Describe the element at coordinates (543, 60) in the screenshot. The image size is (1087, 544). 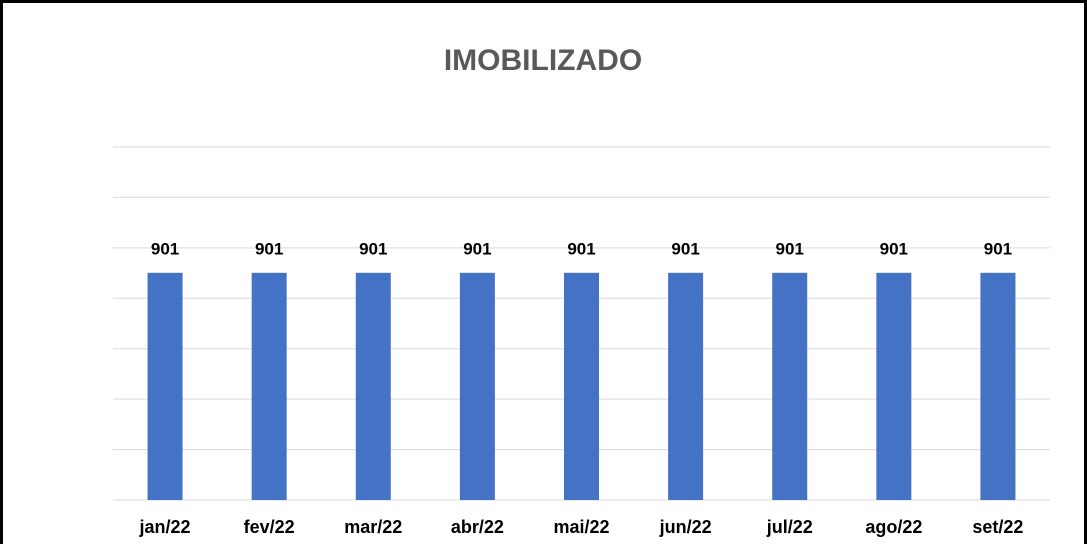
I see `chart-title: IMOBILIZADO` at that location.